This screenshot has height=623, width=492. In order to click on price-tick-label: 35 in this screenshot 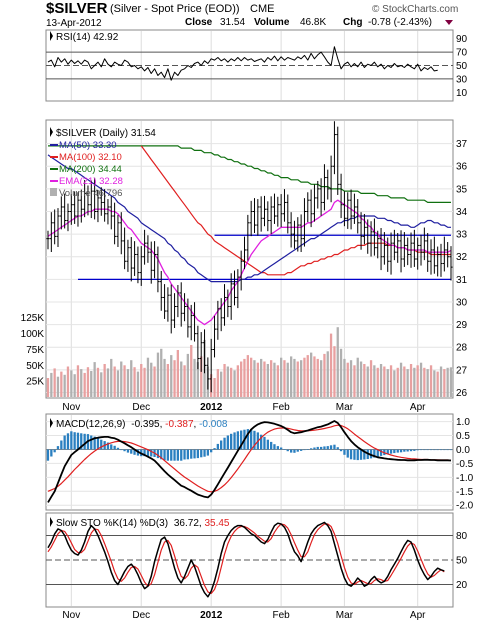, I will do `click(462, 189)`.